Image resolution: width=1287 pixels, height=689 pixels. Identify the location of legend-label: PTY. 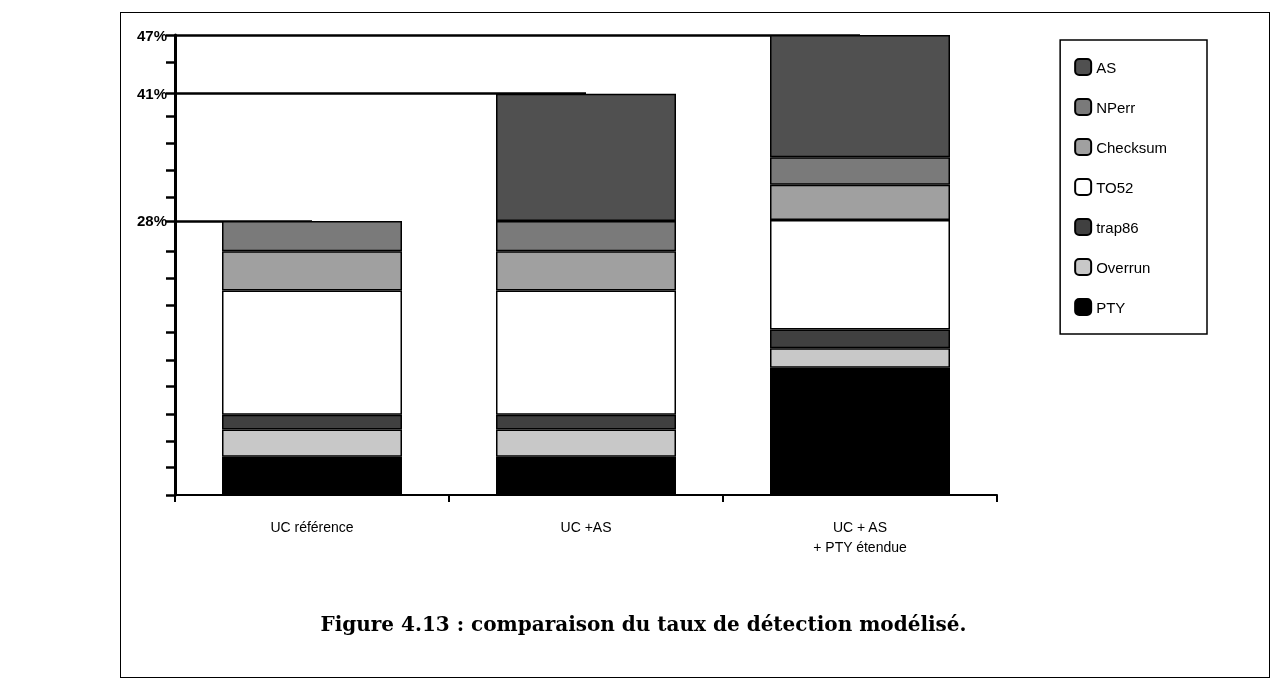
(1111, 307).